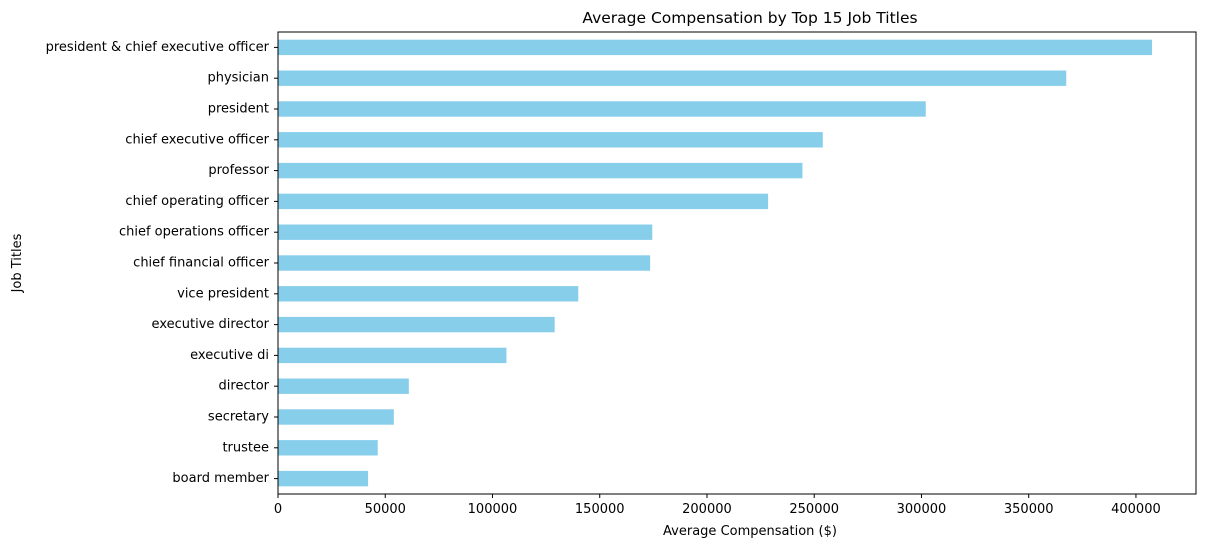 Image resolution: width=1218 pixels, height=547 pixels. Describe the element at coordinates (244, 386) in the screenshot. I see `y-tick-label: director` at that location.